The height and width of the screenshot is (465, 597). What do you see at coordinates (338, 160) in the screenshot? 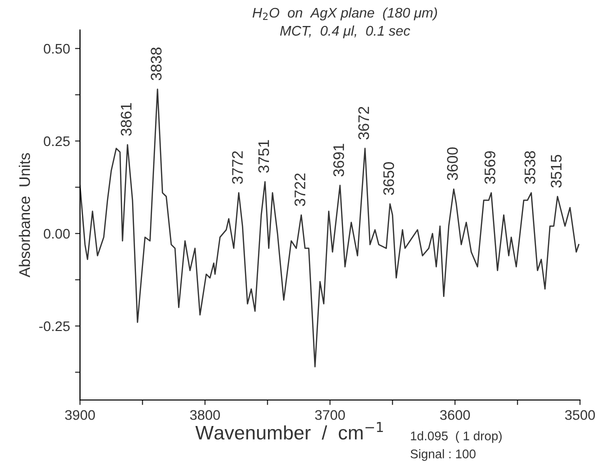
I see `annotation: 3691` at bounding box center [338, 160].